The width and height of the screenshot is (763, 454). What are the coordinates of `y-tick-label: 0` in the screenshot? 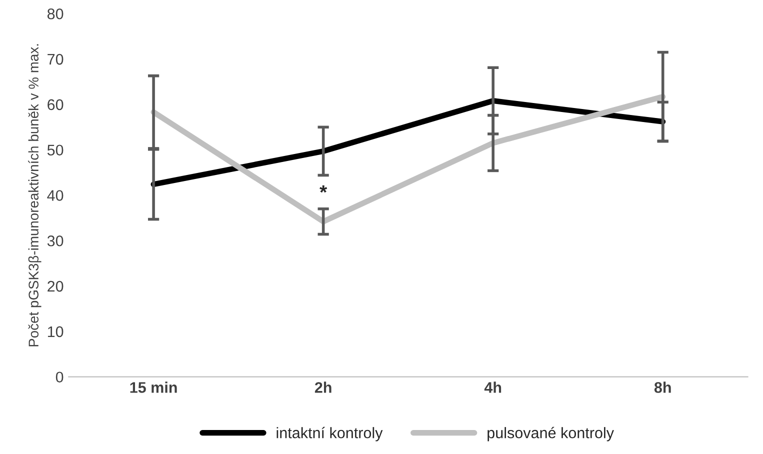 It's located at (60, 377).